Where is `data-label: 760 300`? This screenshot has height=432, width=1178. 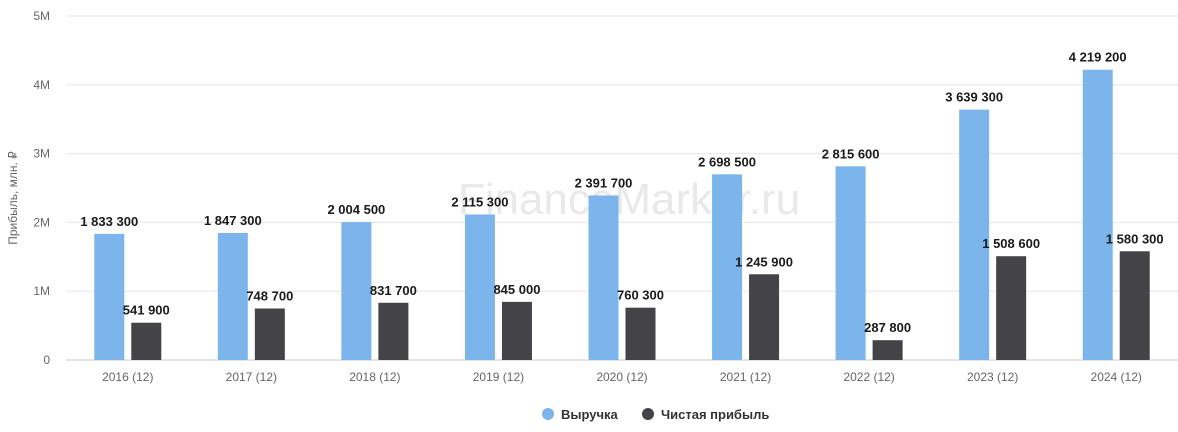
data-label: 760 300 is located at coordinates (640, 295).